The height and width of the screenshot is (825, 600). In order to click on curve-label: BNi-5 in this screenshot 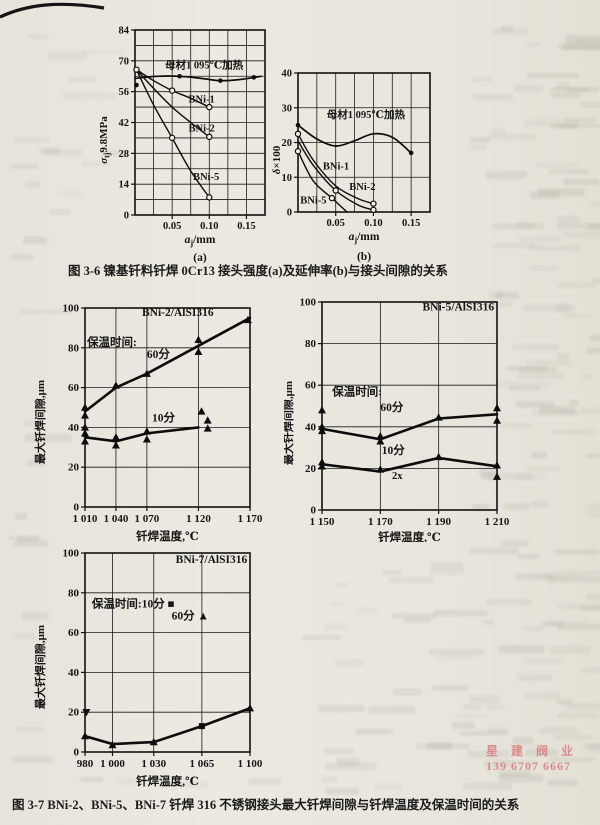, I will do `click(206, 177)`.